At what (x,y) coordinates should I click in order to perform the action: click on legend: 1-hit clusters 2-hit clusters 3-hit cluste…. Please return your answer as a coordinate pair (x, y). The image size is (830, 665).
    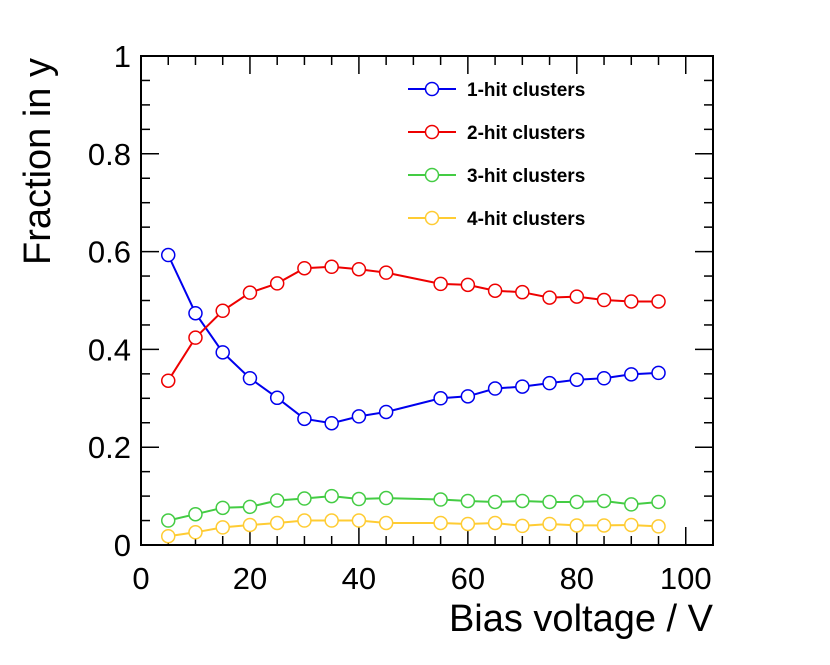
    Looking at the image, I should click on (496, 155).